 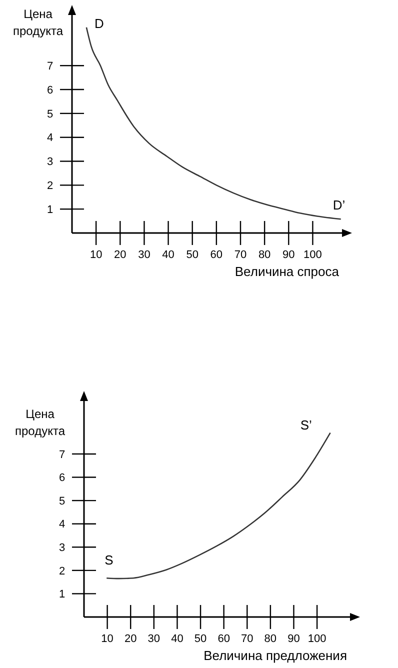 What do you see at coordinates (99, 23) in the screenshot?
I see `annotation: D` at bounding box center [99, 23].